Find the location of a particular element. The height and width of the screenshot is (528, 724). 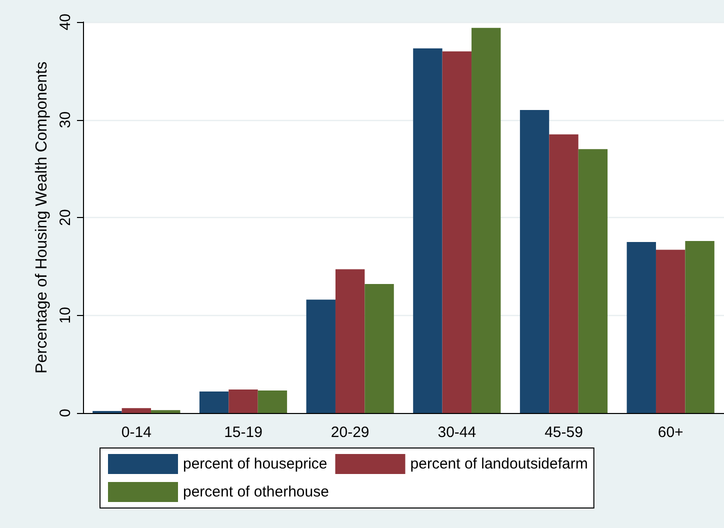

y-axis-title: Percentage of Housing Wealth Components is located at coordinates (42, 218).